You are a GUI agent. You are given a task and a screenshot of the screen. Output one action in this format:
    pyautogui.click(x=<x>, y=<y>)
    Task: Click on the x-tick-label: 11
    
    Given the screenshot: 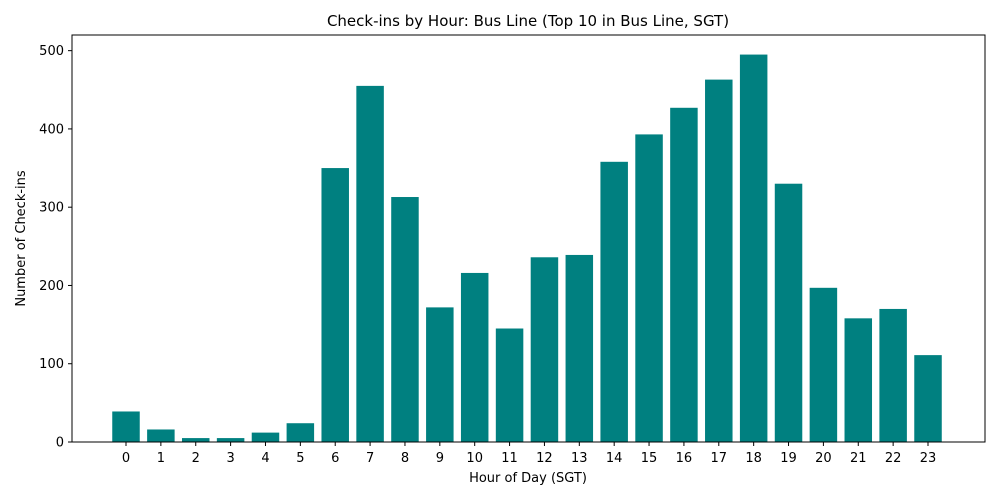 What is the action you would take?
    pyautogui.click(x=509, y=458)
    